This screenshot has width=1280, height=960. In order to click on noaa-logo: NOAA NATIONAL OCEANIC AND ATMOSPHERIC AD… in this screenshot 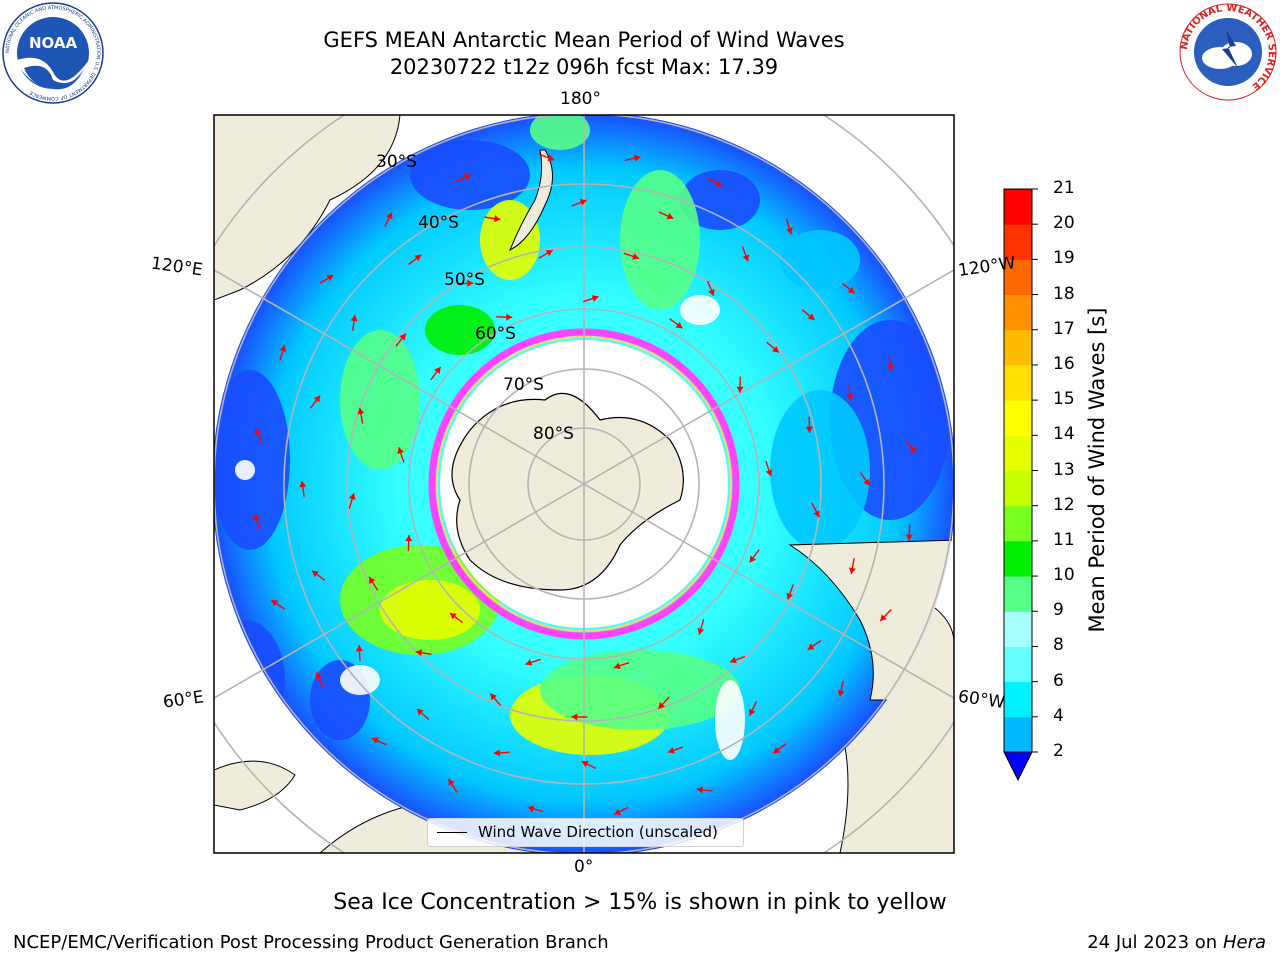, I will do `click(53, 53)`.